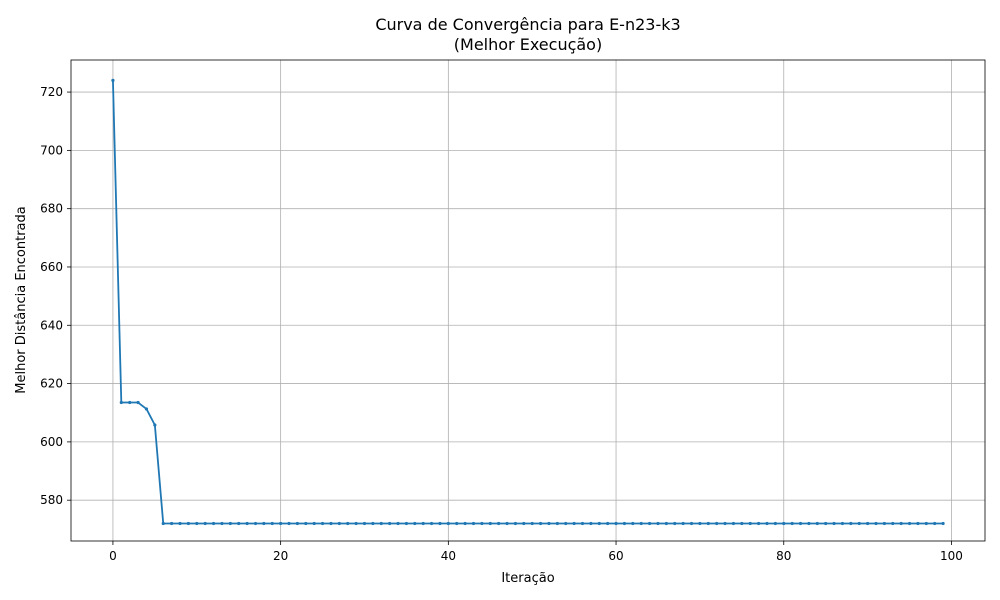 This screenshot has width=1000, height=600. I want to click on x-axis-label: Iteração, so click(527, 578).